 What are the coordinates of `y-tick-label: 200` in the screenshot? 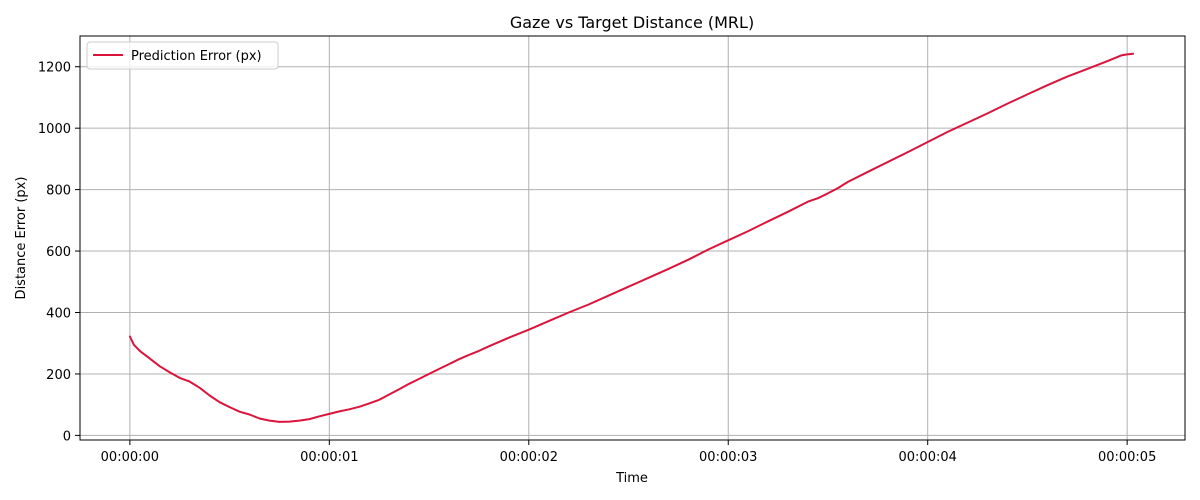 It's located at (58, 375).